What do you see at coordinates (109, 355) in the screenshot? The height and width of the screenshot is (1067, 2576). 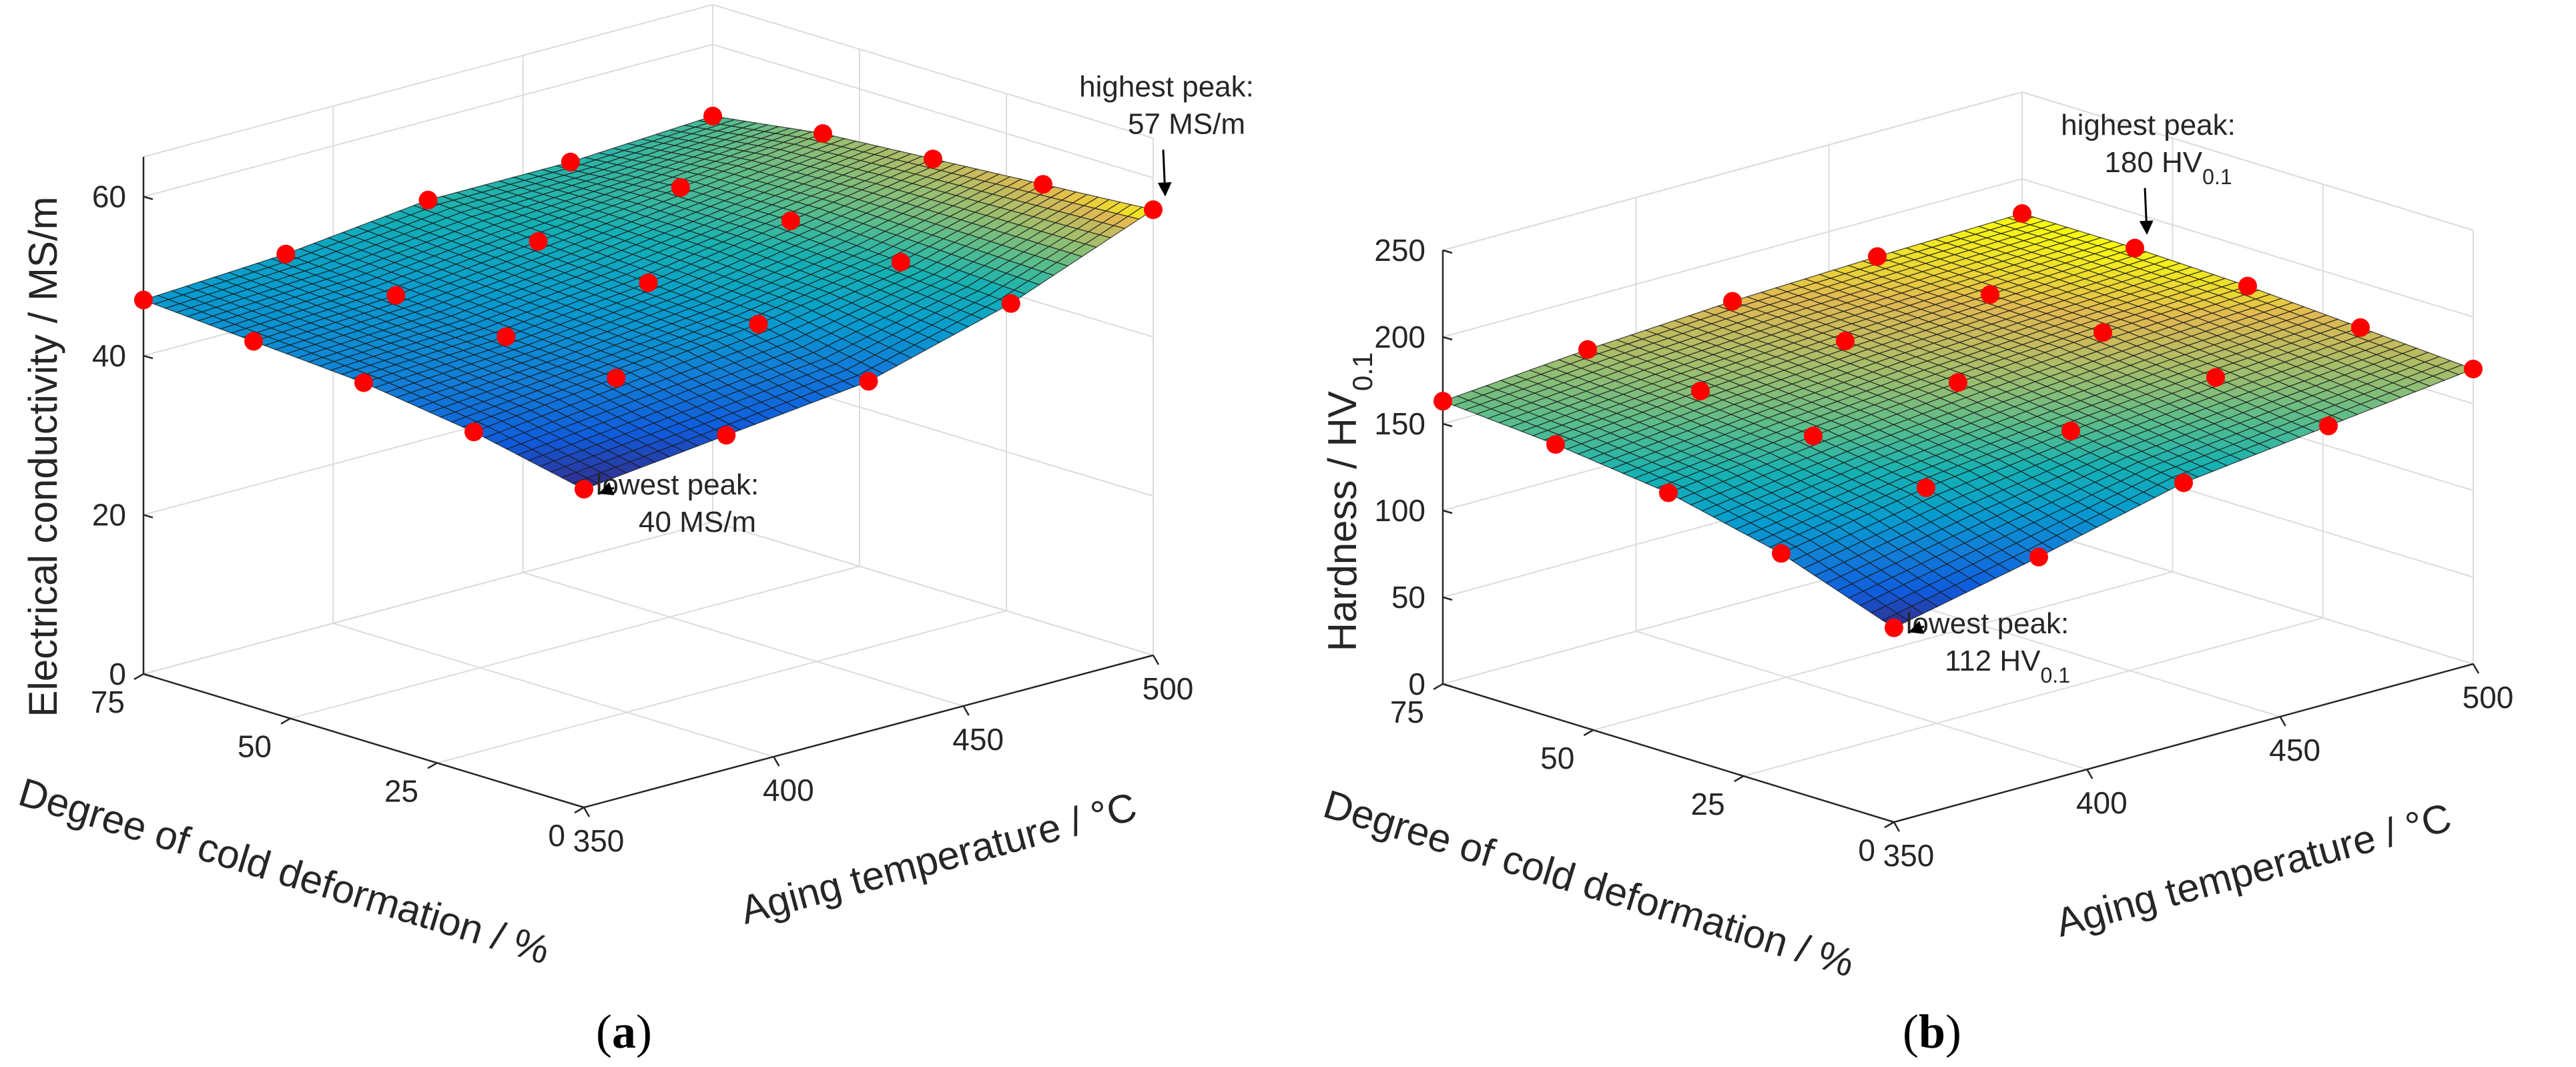 I see `a-z-tick-label-2: 40` at bounding box center [109, 355].